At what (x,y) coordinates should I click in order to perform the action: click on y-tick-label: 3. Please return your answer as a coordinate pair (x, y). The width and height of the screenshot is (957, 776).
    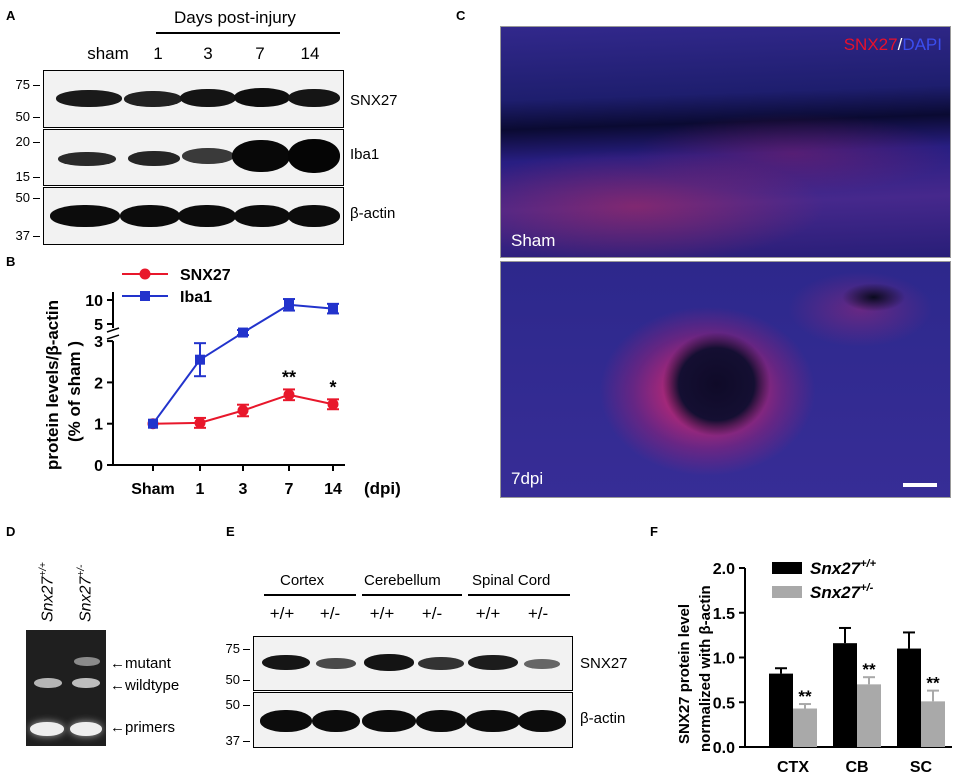
    Looking at the image, I should click on (98, 342).